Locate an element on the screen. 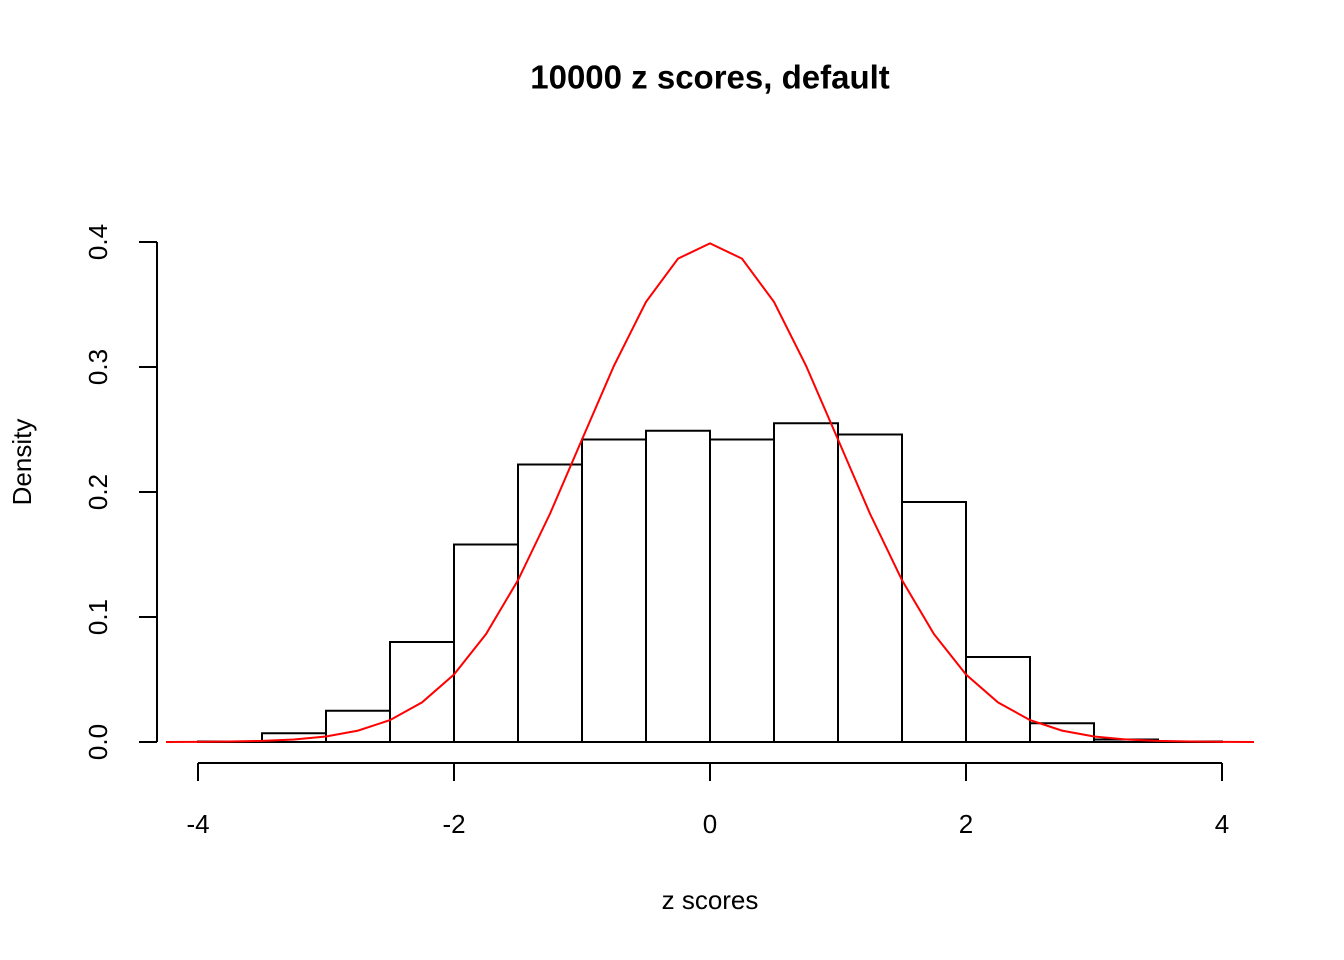 The width and height of the screenshot is (1344, 960). x-tick-label: 2 is located at coordinates (966, 824).